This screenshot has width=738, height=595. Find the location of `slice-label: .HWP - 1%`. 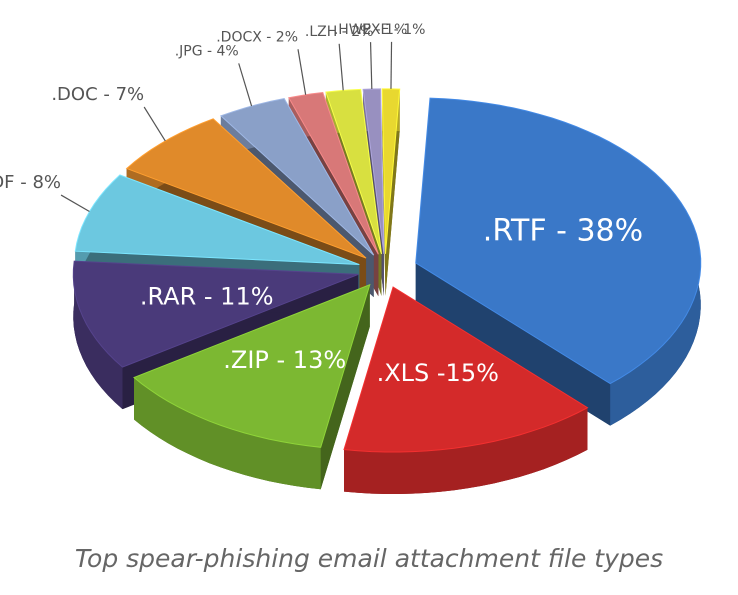

slice-label: .HWP - 1% is located at coordinates (370, 30).